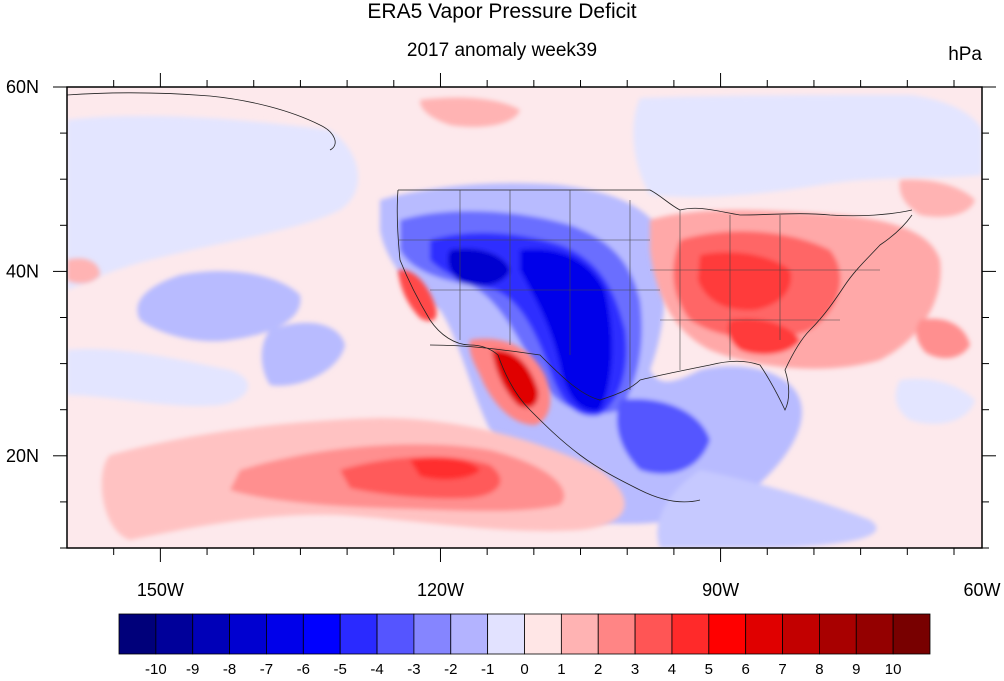  What do you see at coordinates (487, 669) in the screenshot?
I see `colorbar-label: -1` at bounding box center [487, 669].